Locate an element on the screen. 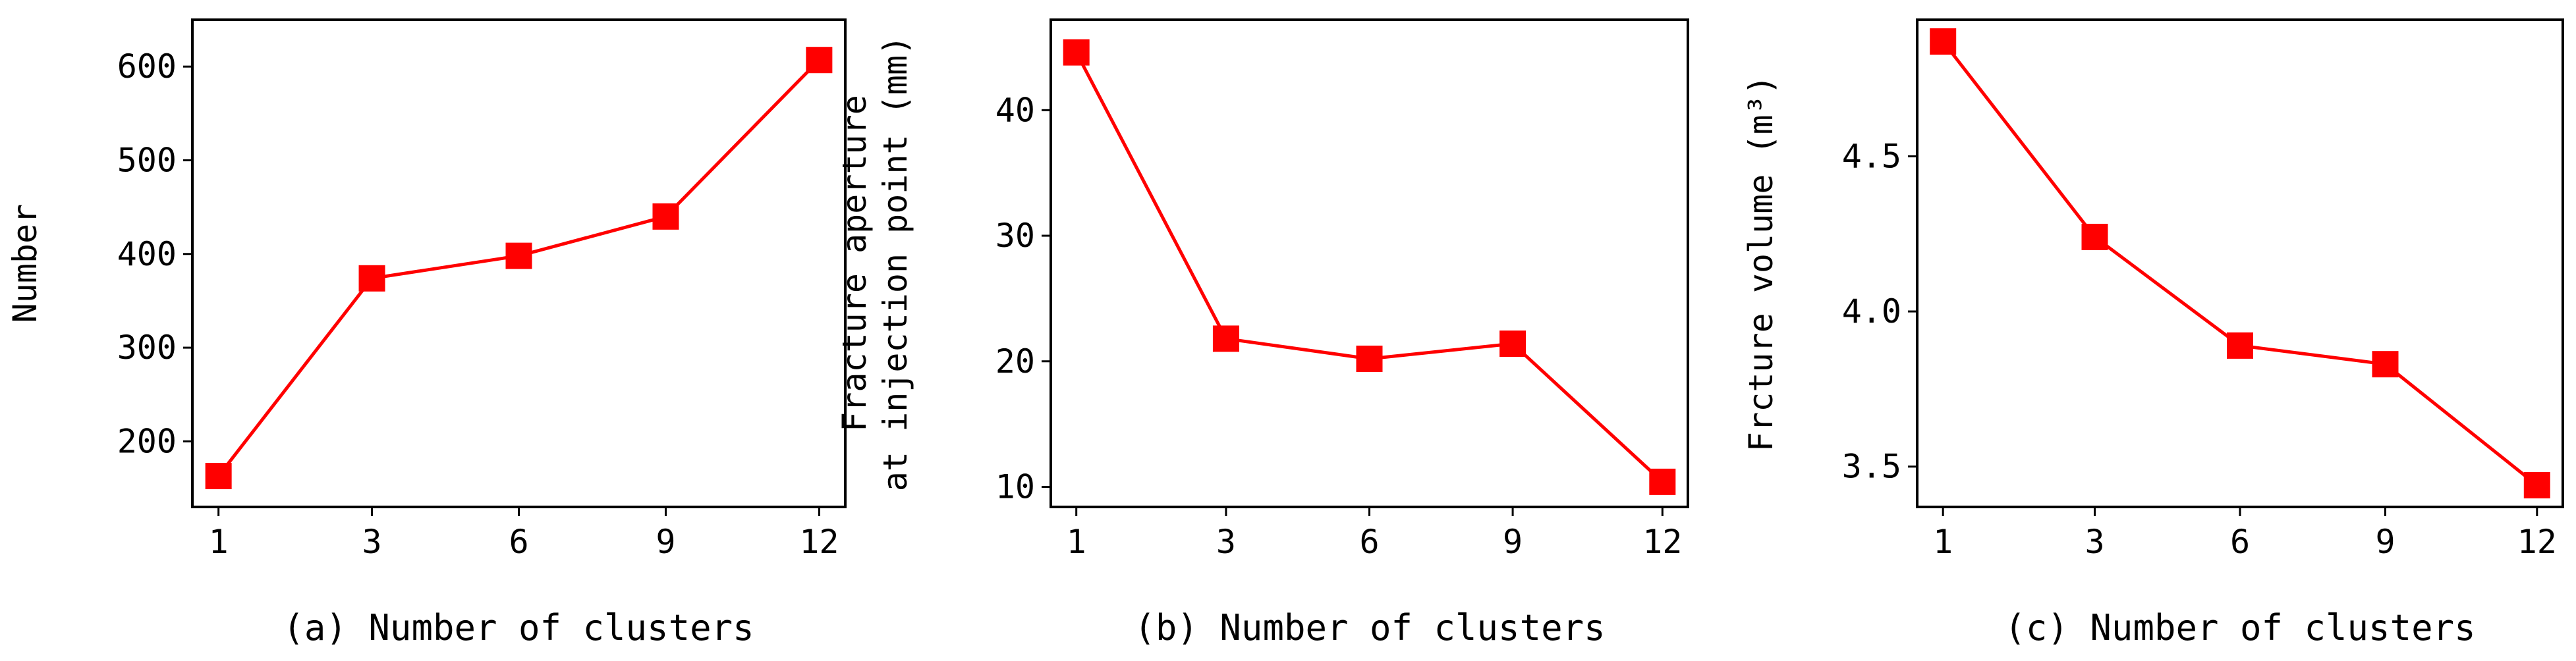 This screenshot has width=2576, height=661. y-tick-label: 20 is located at coordinates (1015, 361).